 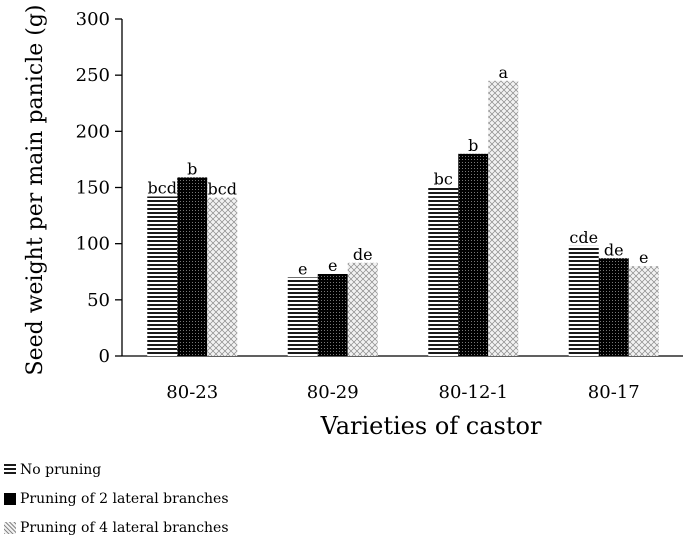 What do you see at coordinates (473, 392) in the screenshot?
I see `x-tick-label: 80-12-1` at bounding box center [473, 392].